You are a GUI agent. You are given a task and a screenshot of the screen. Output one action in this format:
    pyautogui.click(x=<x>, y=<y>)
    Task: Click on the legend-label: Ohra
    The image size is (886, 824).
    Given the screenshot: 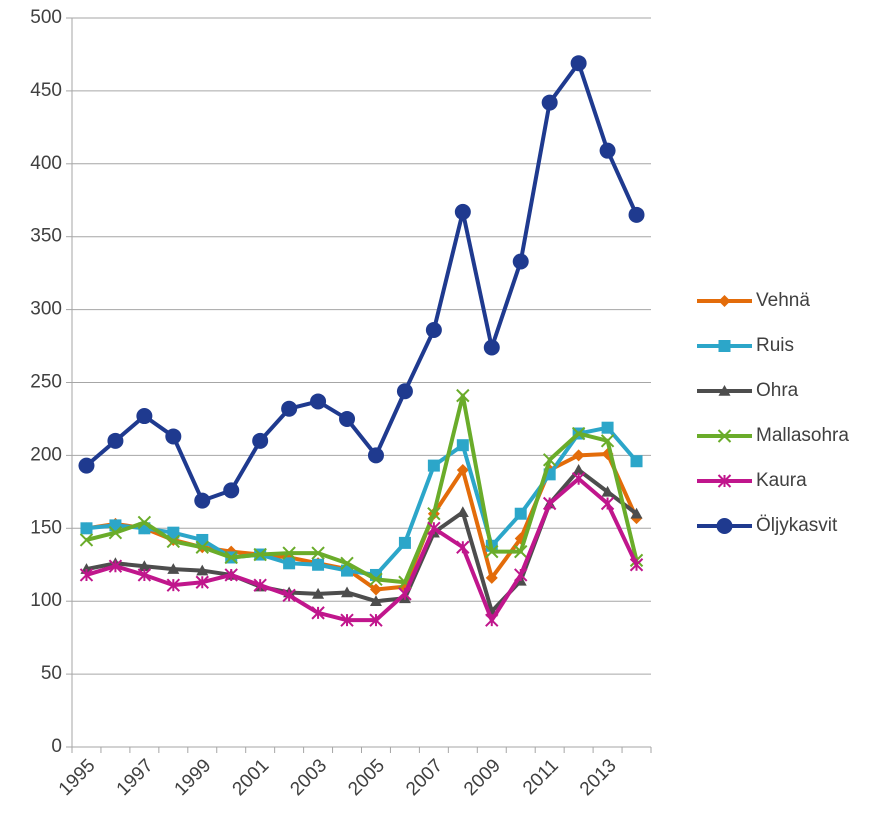 What is the action you would take?
    pyautogui.click(x=777, y=390)
    